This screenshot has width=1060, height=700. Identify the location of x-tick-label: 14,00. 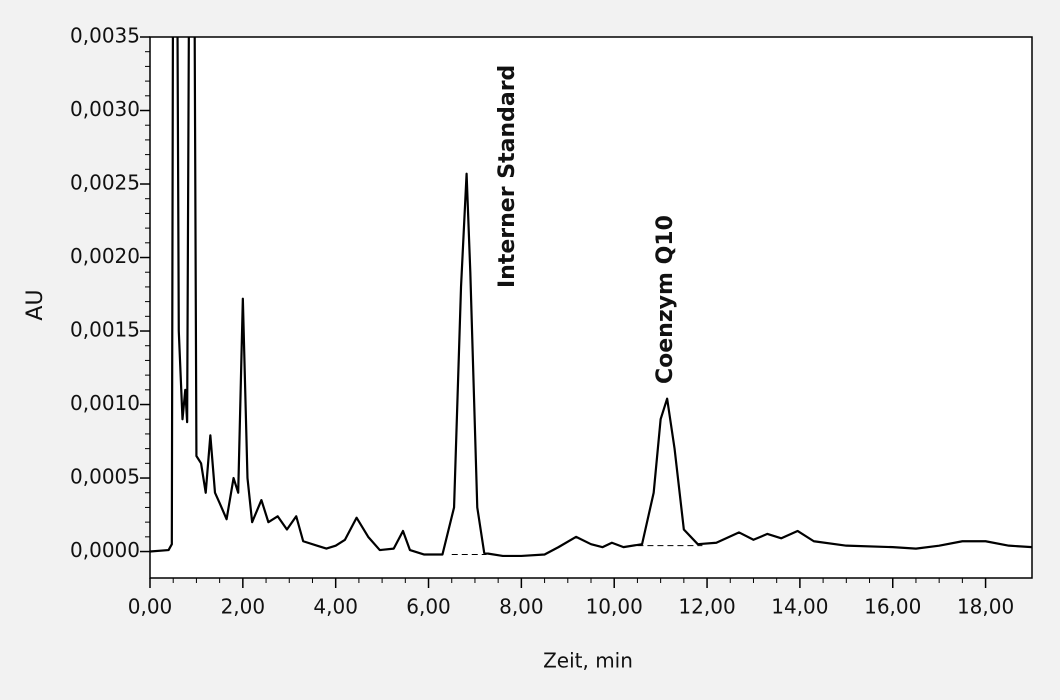
(799, 607).